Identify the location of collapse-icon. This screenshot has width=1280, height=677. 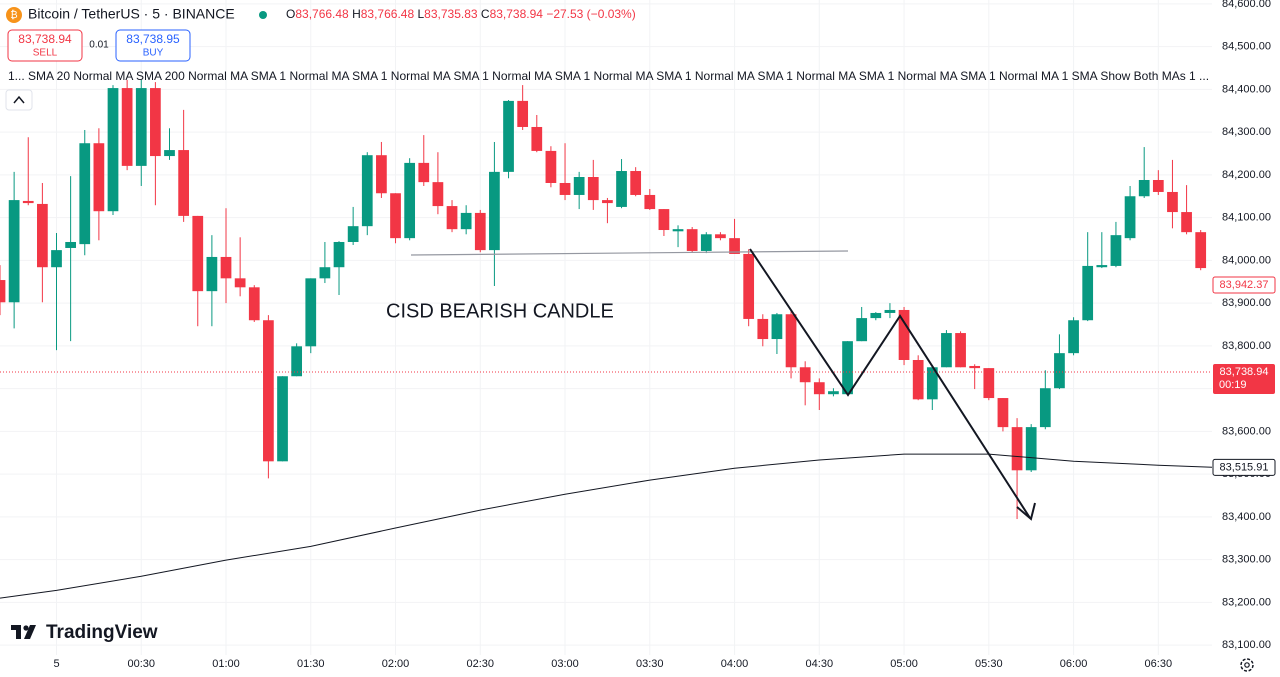
(19, 99).